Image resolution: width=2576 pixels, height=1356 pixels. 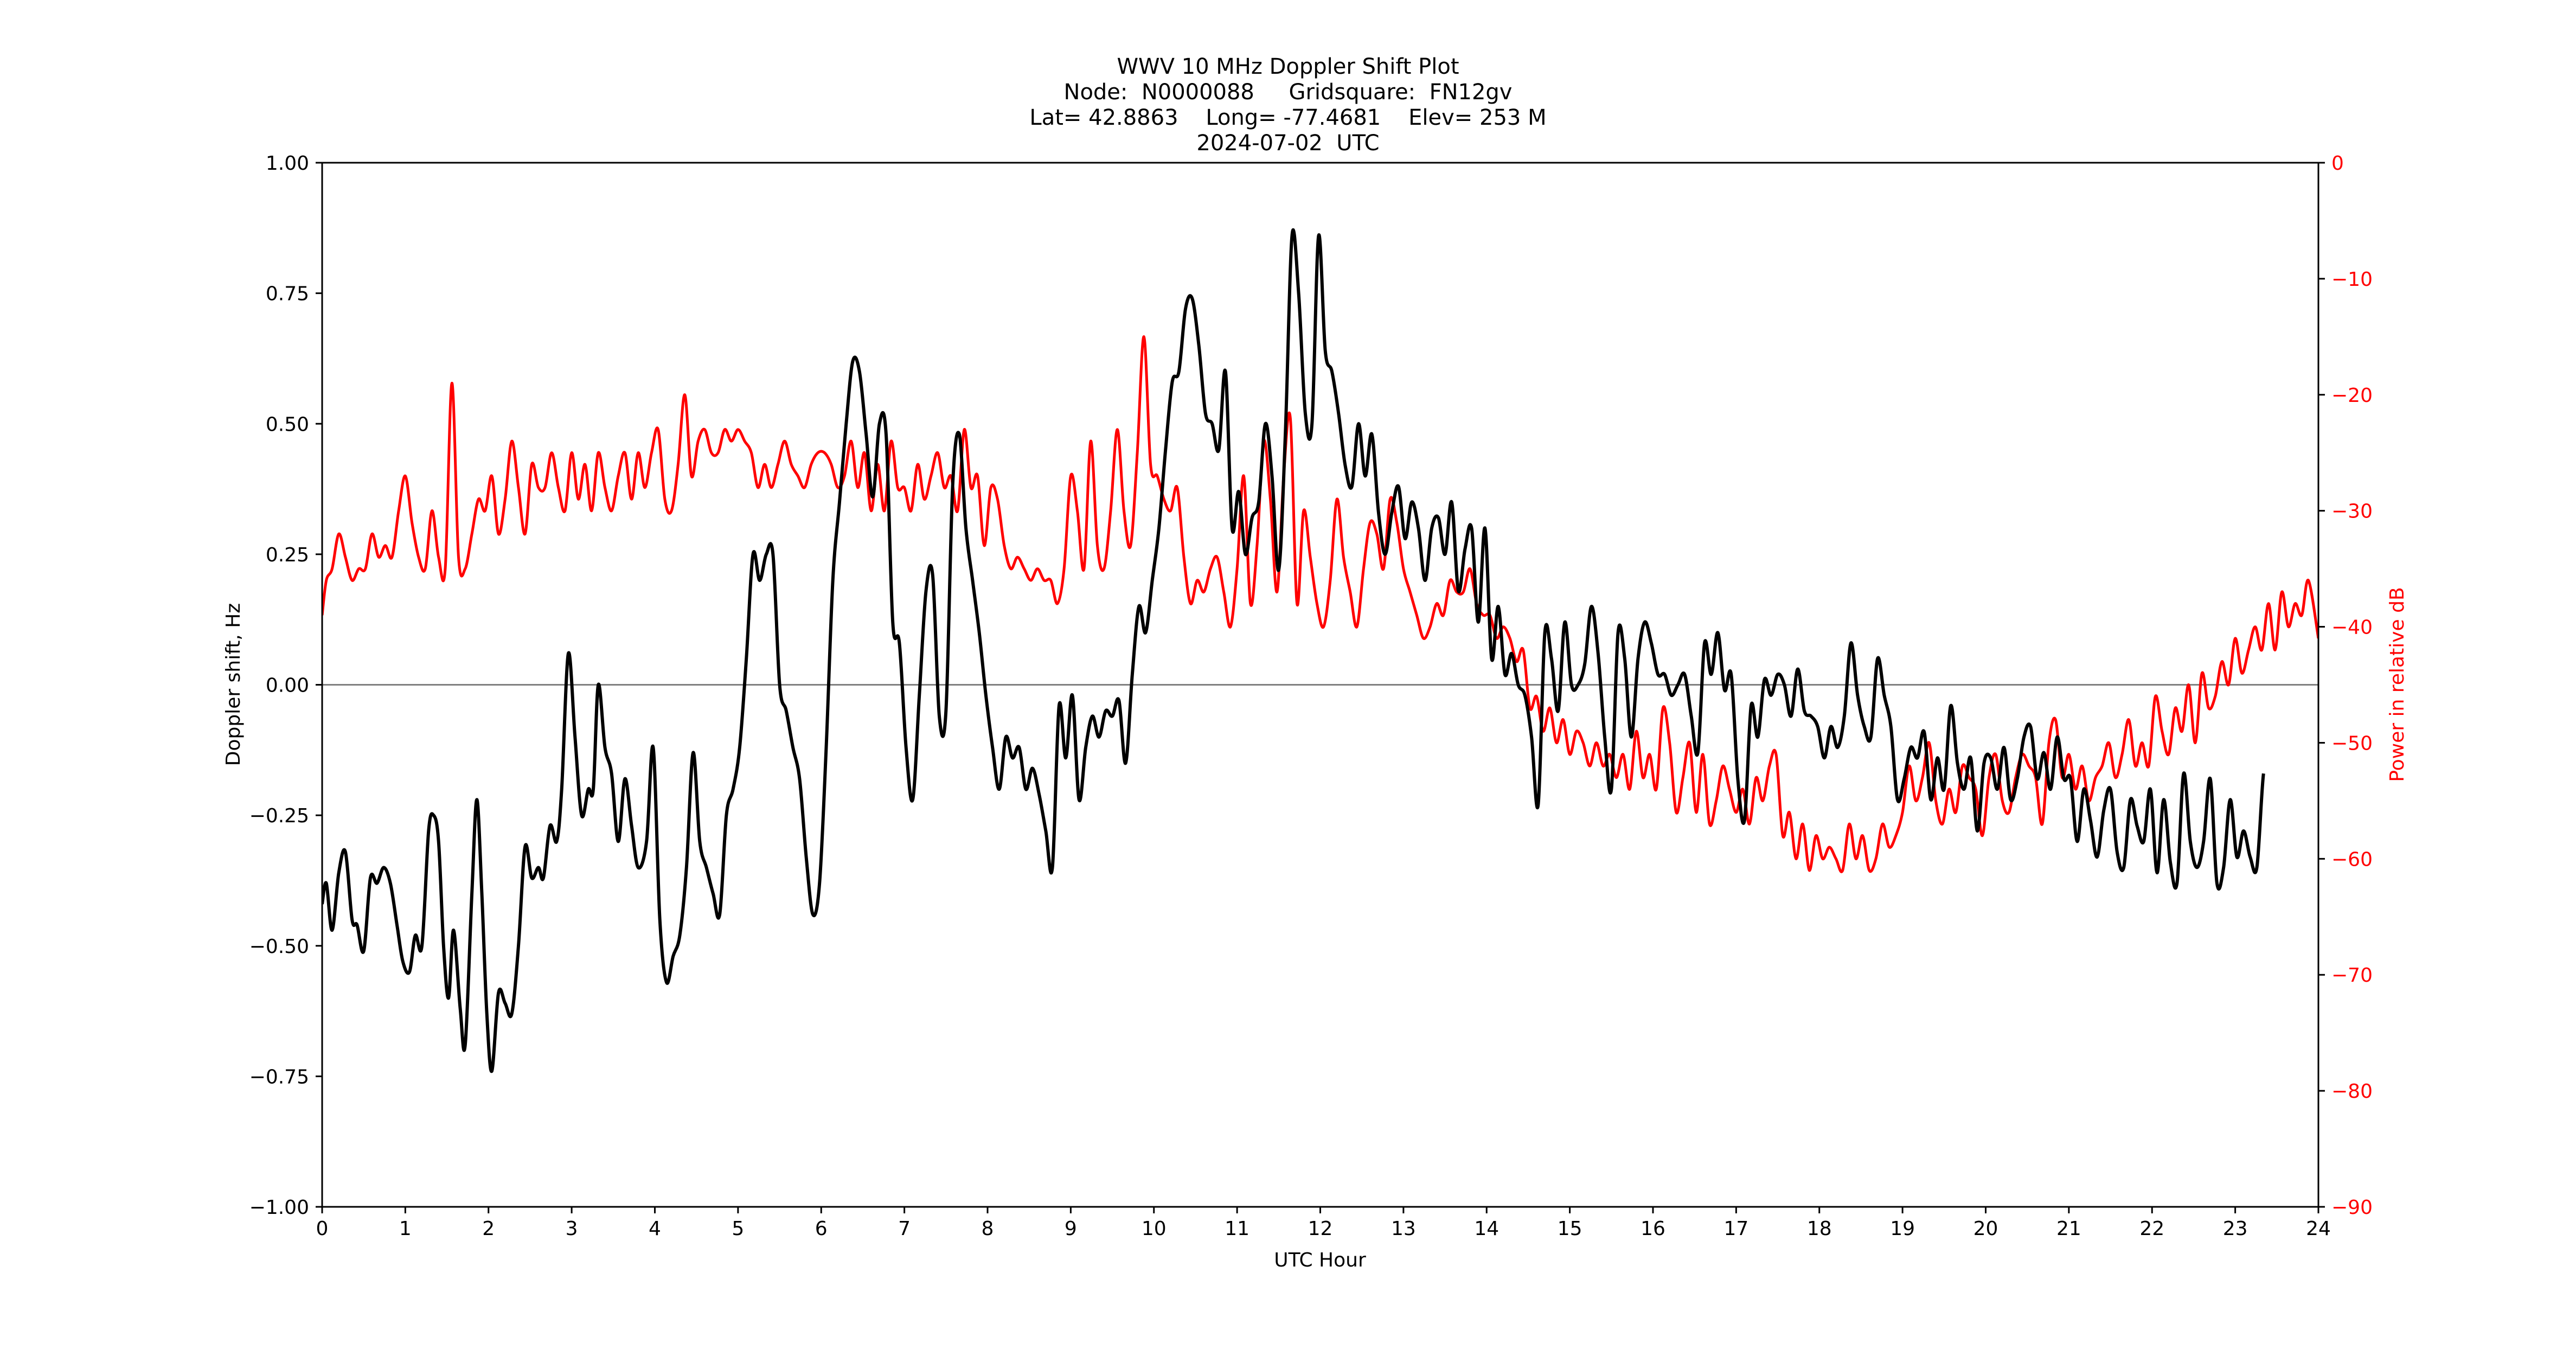 I want to click on left-y-tick-label: −0.25, so click(x=279, y=816).